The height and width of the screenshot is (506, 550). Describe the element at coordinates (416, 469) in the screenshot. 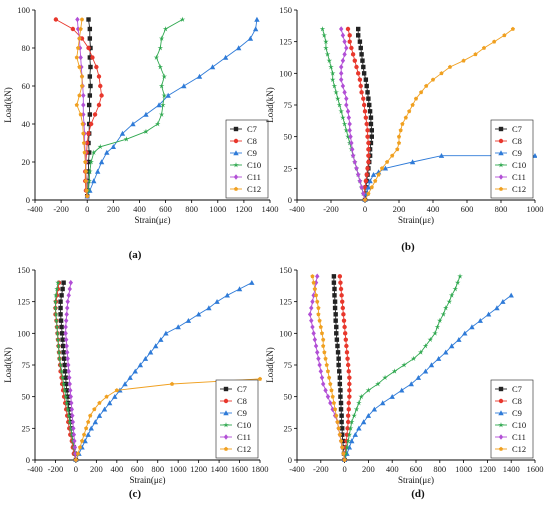

I see `x-tick-label: 600` at that location.